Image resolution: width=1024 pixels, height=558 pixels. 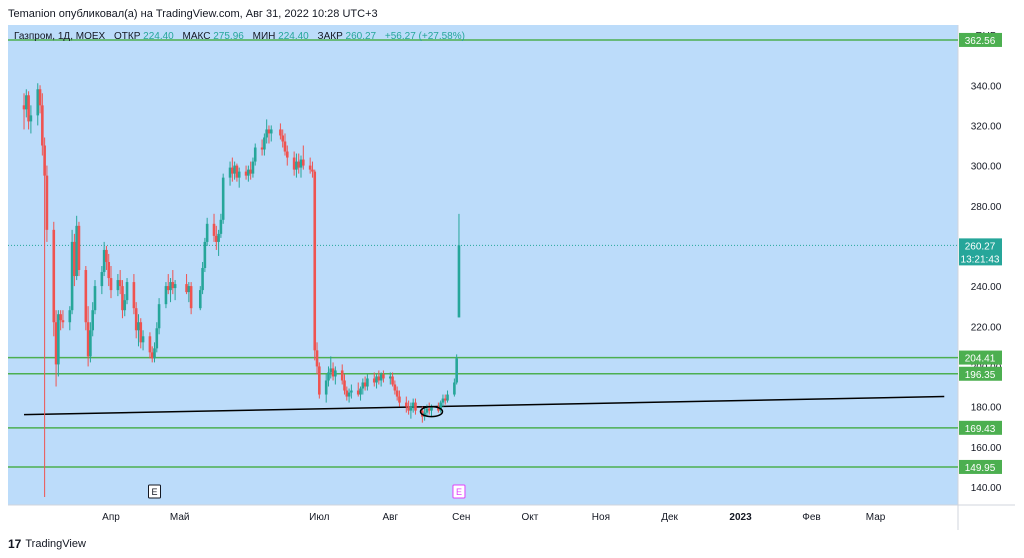 I want to click on legend-open-label: ОТКР, so click(x=127, y=36).